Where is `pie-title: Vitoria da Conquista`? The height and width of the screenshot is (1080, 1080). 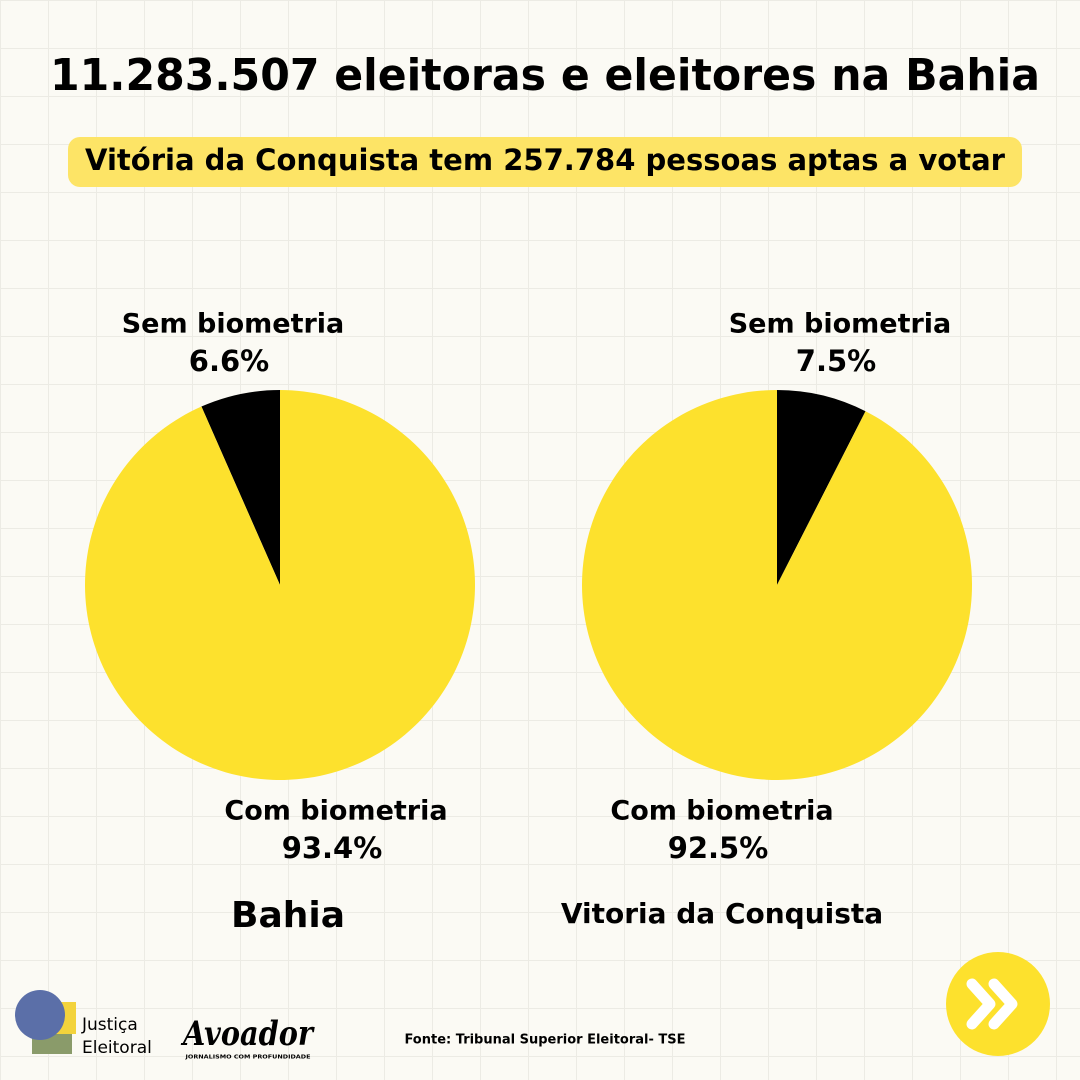 pie-title: Vitoria da Conquista is located at coordinates (722, 913).